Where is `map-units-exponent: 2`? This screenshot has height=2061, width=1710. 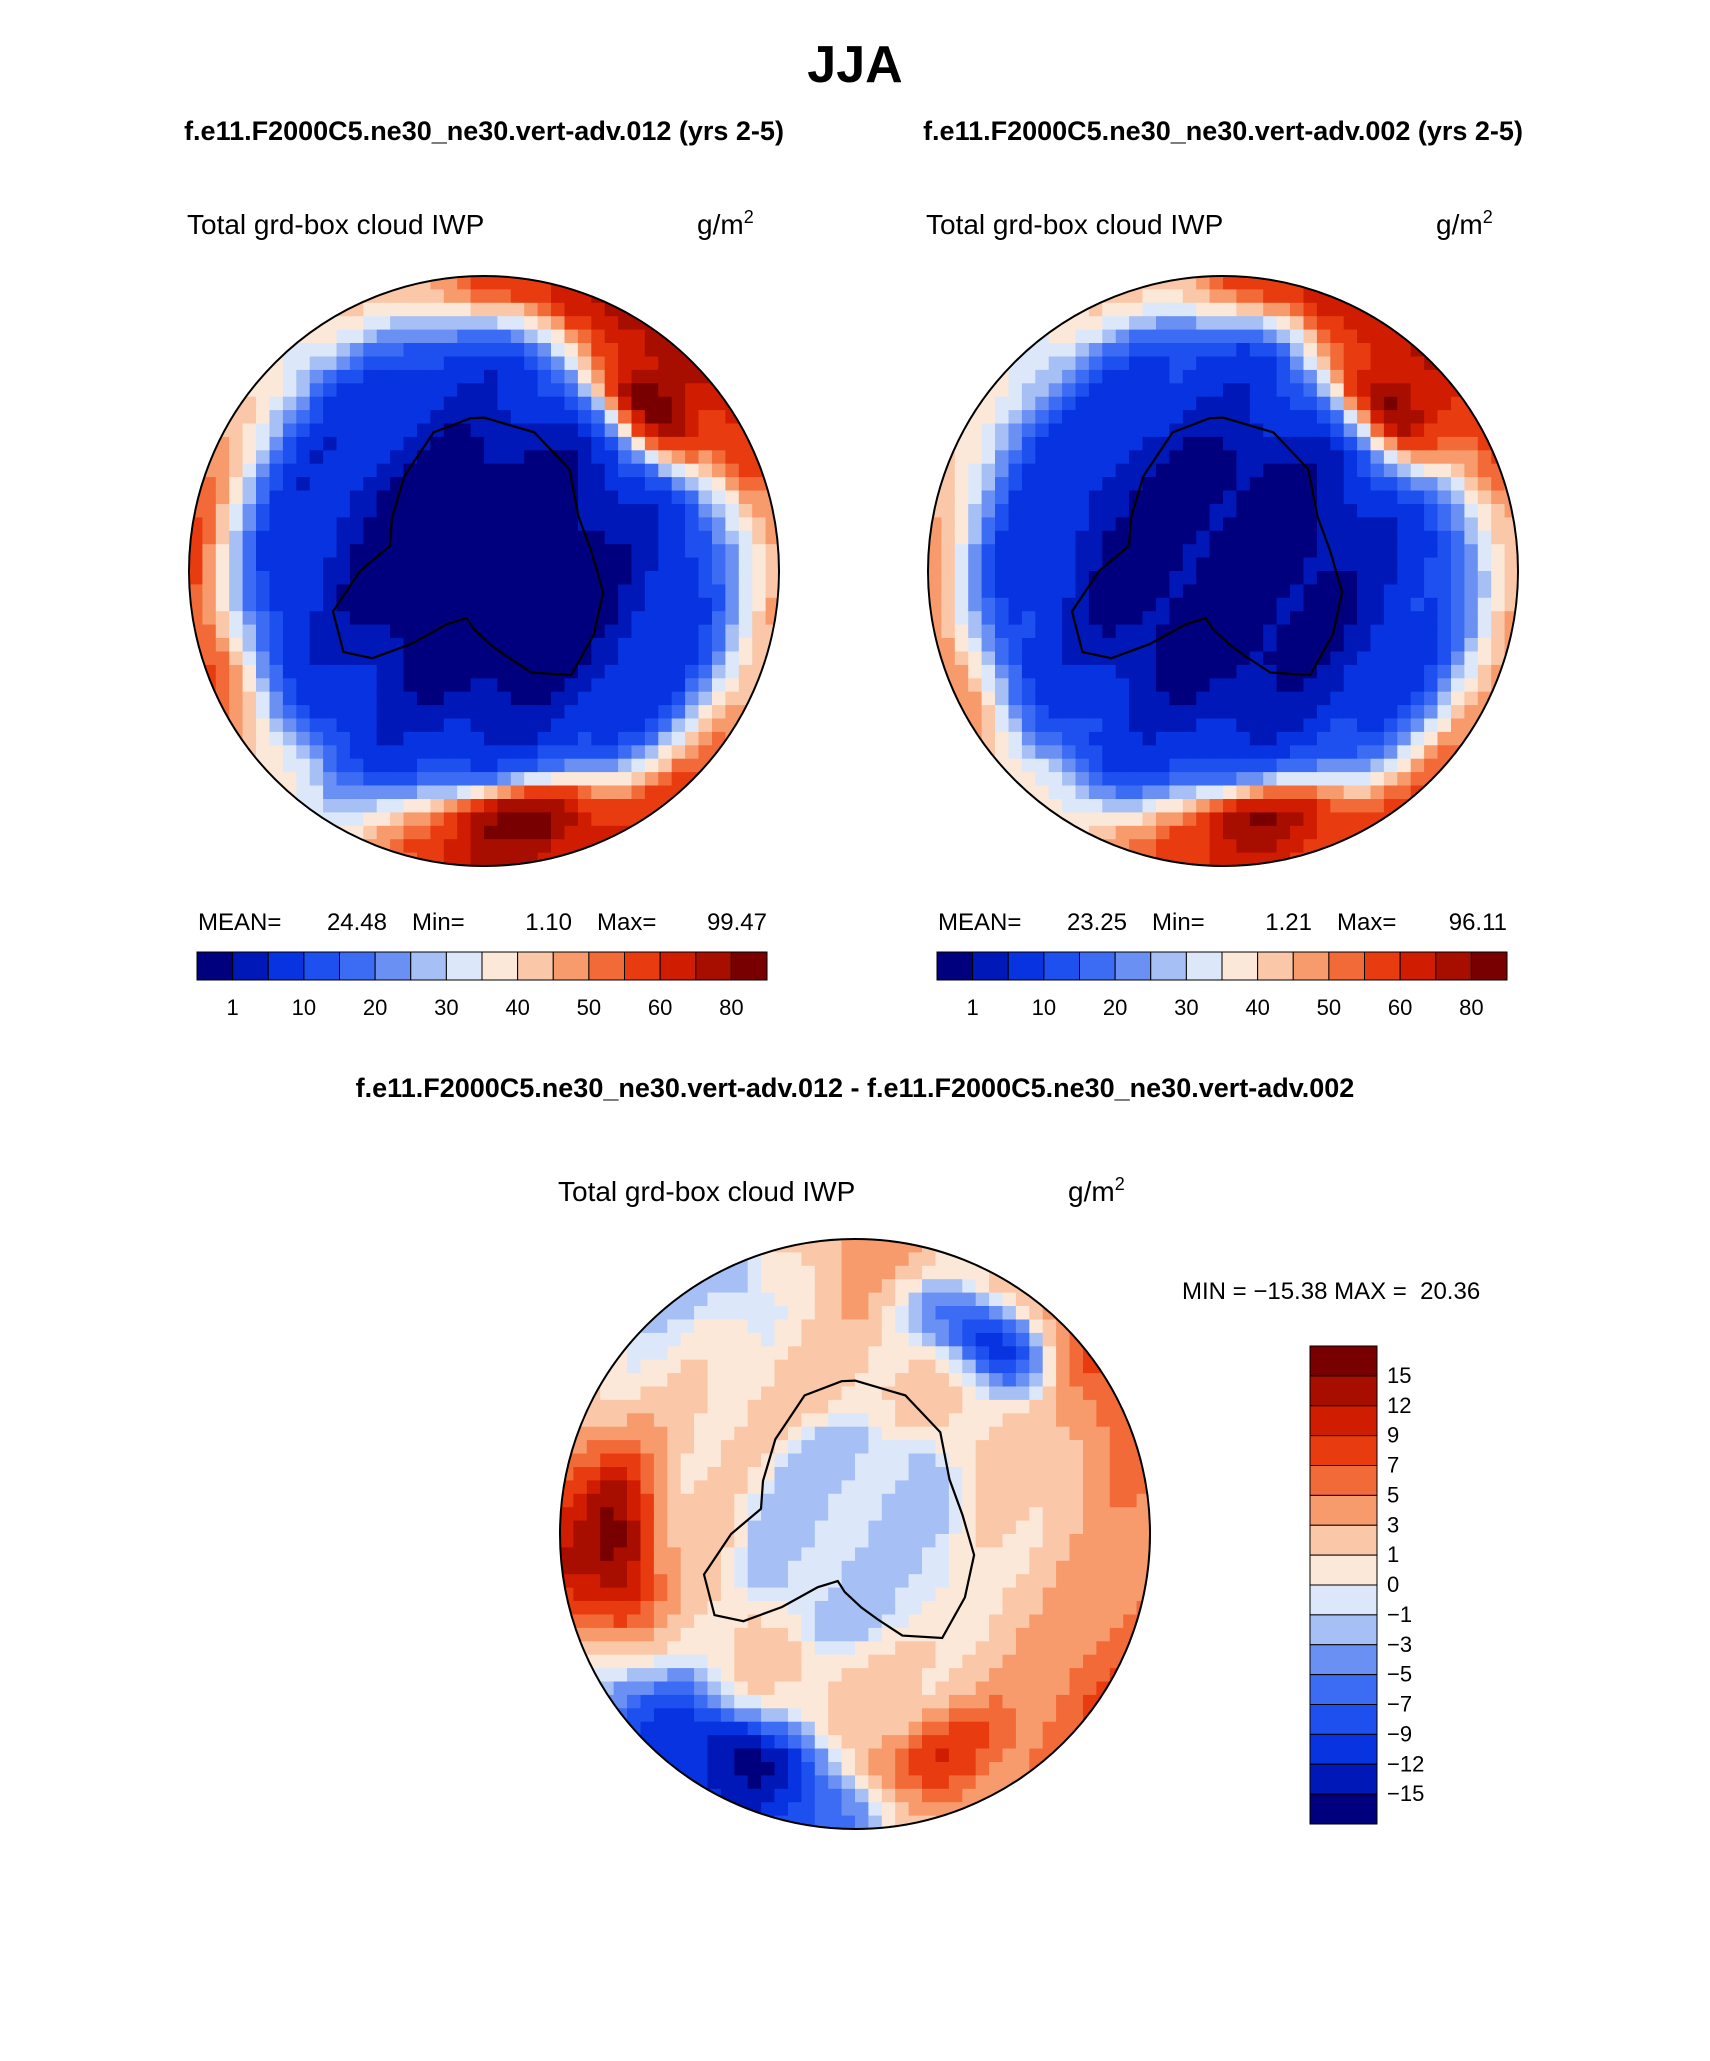 map-units-exponent: 2 is located at coordinates (1120, 1184).